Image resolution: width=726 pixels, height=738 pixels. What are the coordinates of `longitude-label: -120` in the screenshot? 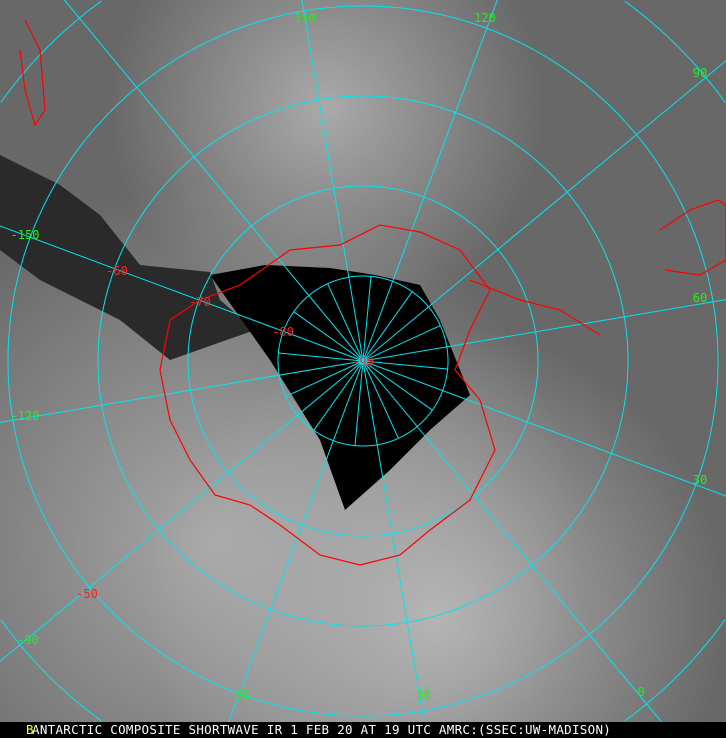 It's located at (25, 416).